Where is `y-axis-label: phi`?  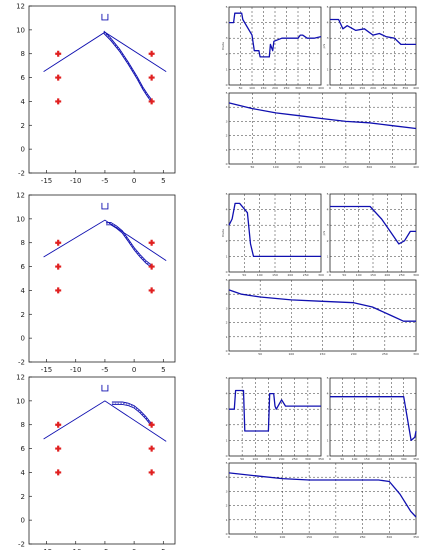
y-axis-label: phi is located at coordinates (324, 233).